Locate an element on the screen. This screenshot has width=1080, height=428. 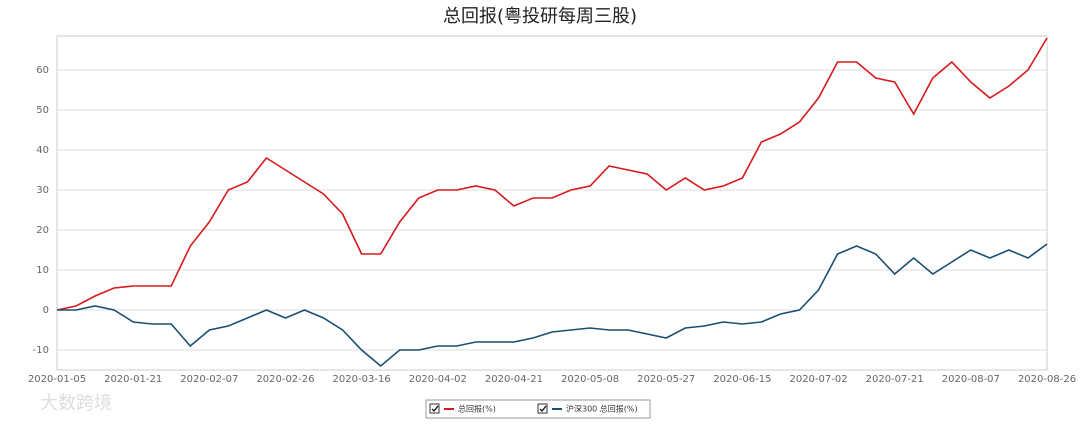
x-tick-label: 2020-08-26 is located at coordinates (1047, 379).